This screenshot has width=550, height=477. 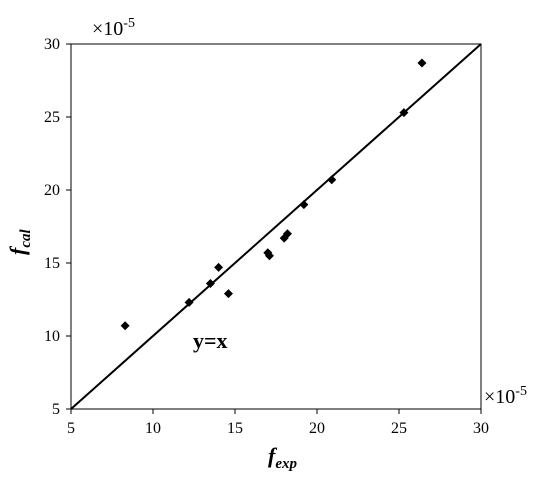 I want to click on y-axis-title-sub: cal, so click(x=26, y=238).